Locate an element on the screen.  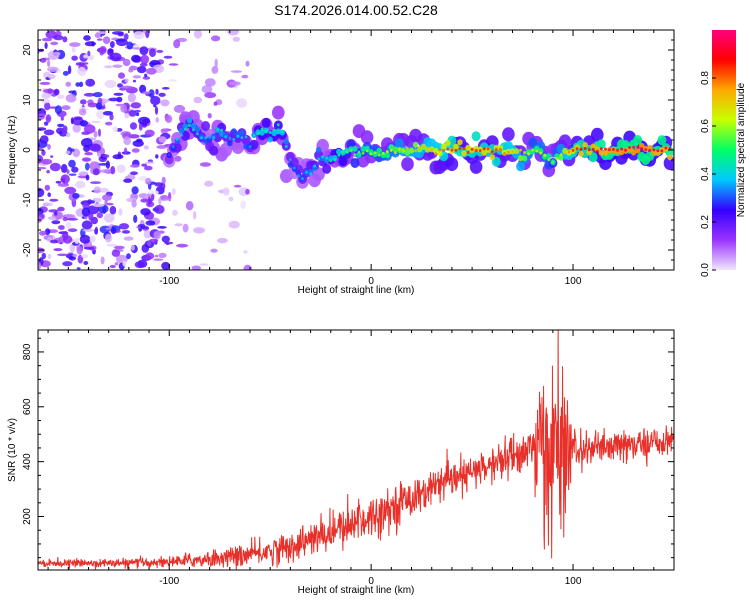
colorbar-tick-label: 0.4 is located at coordinates (705, 174).